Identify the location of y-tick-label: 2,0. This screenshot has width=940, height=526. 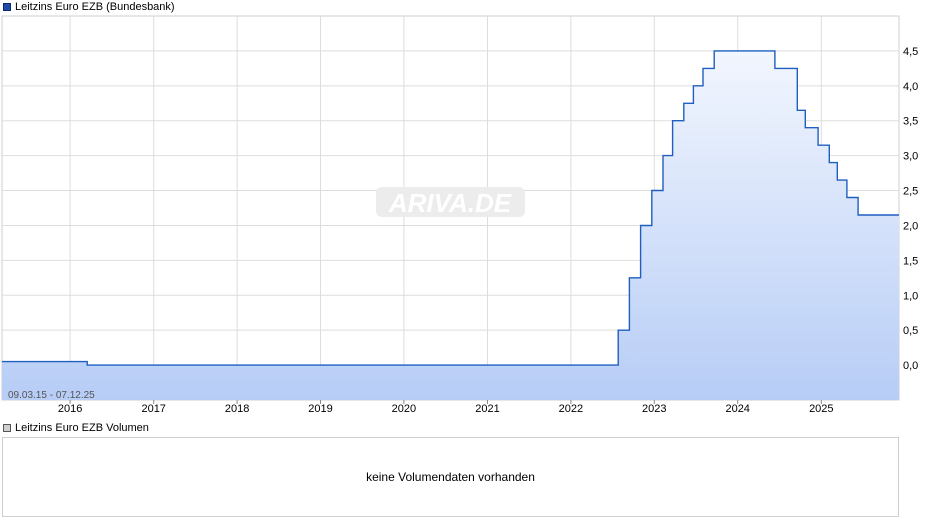
(910, 226).